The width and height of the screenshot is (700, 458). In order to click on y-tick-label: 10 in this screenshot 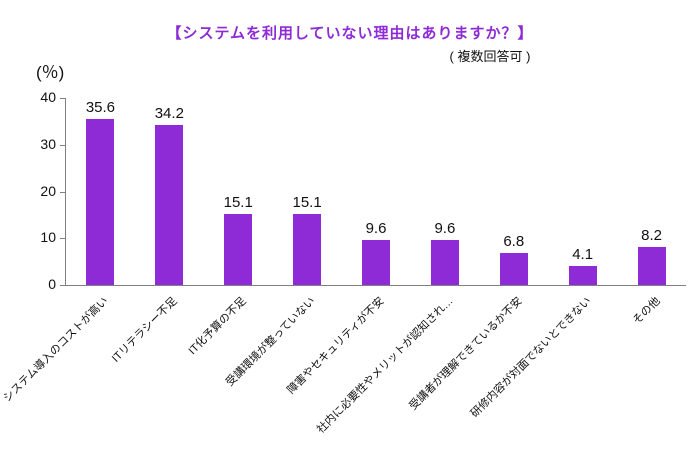, I will do `click(48, 237)`.